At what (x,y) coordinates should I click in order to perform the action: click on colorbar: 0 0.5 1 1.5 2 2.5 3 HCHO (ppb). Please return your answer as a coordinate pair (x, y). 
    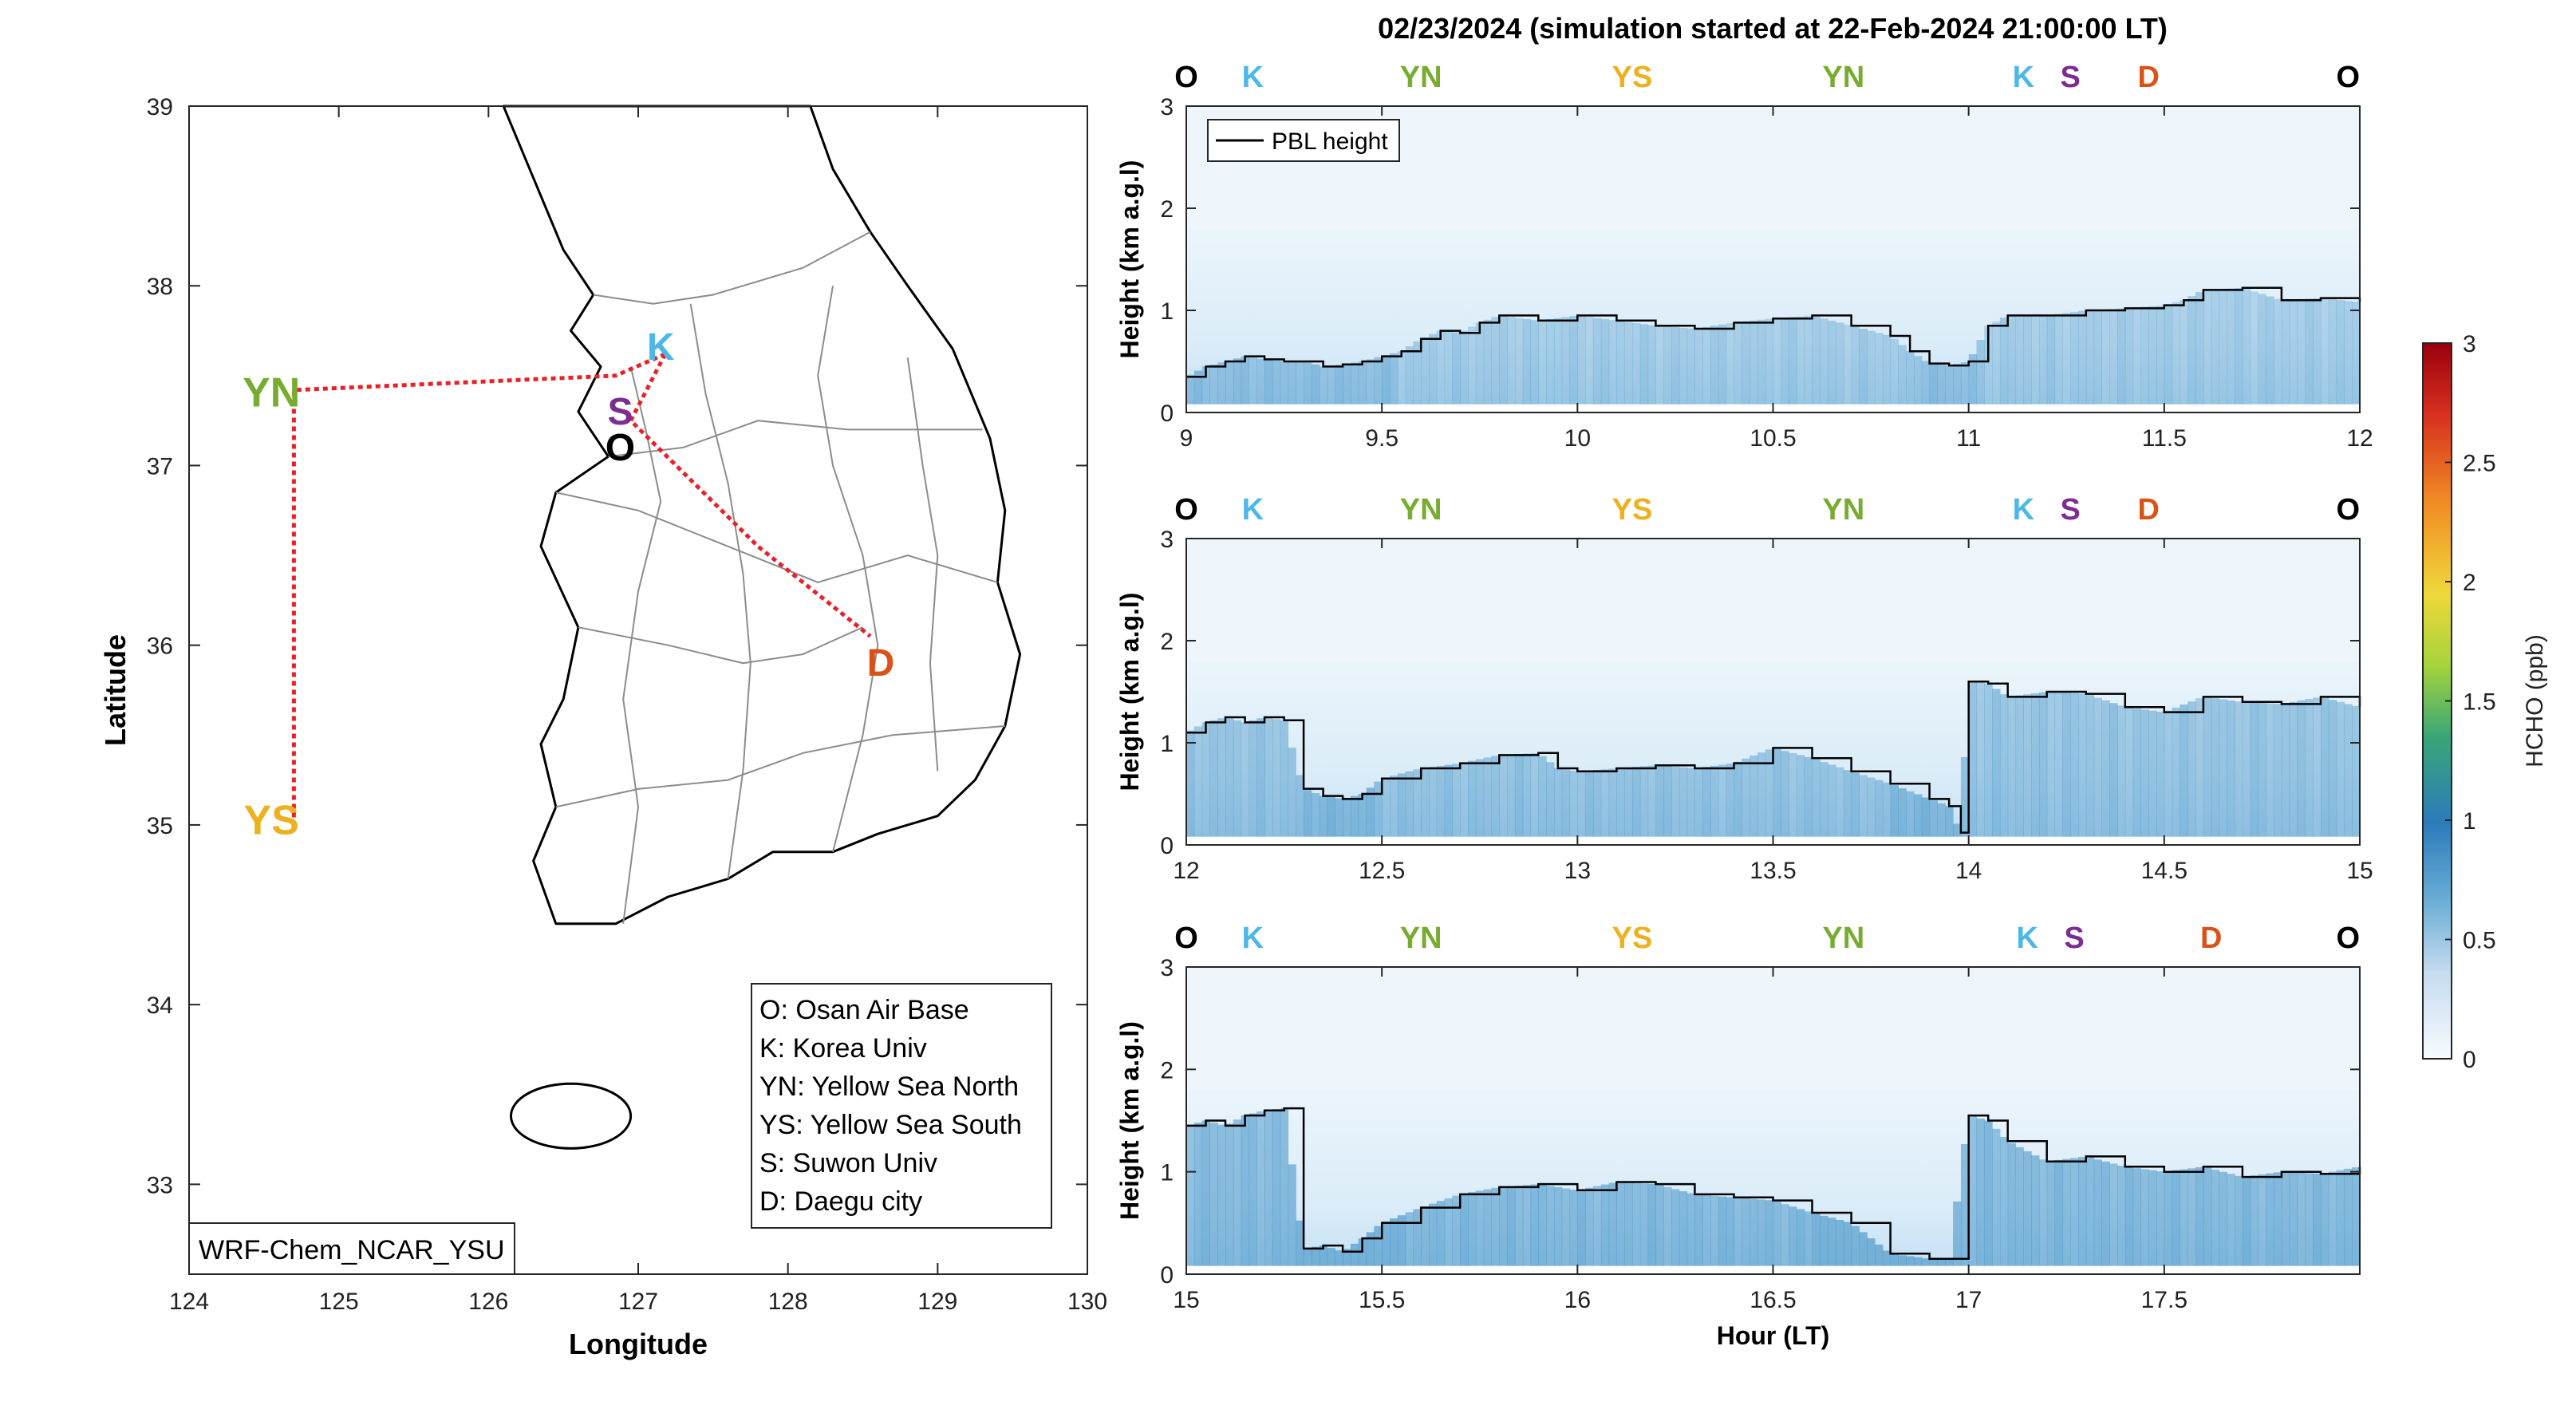
    Looking at the image, I should click on (2485, 702).